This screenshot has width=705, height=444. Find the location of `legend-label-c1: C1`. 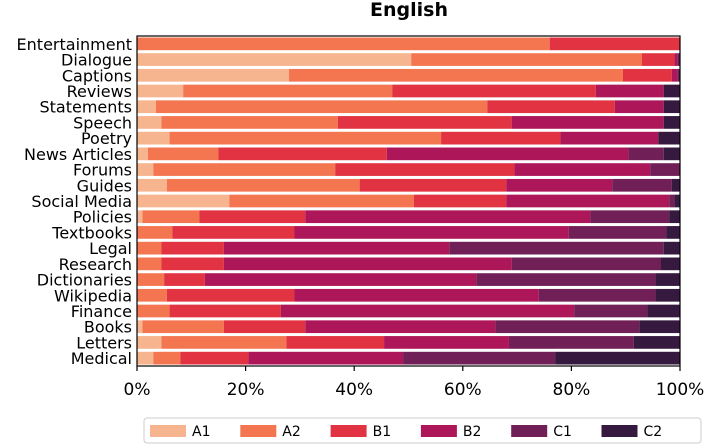

legend-label-c1: C1 is located at coordinates (562, 432).